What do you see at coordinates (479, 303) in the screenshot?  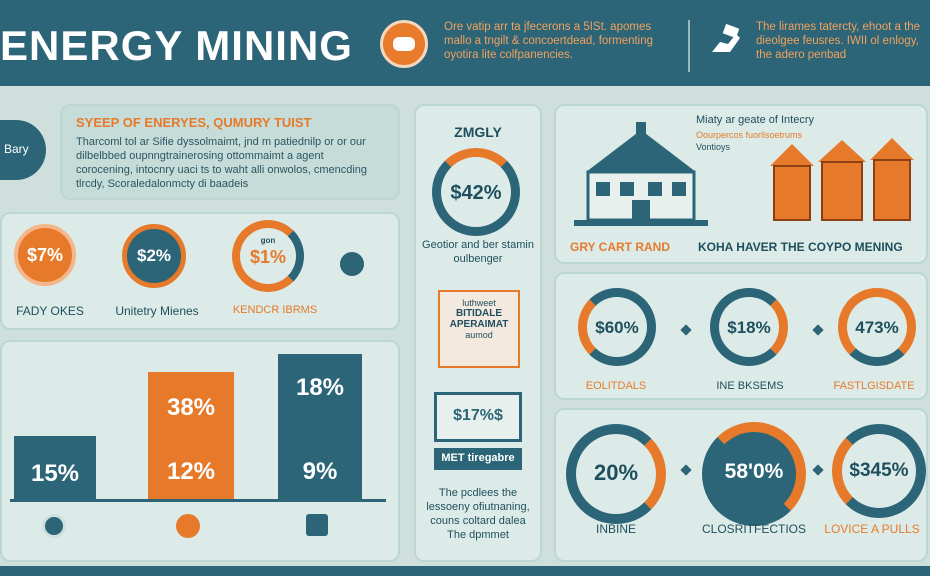 I see `doc-line-1: luthweet` at bounding box center [479, 303].